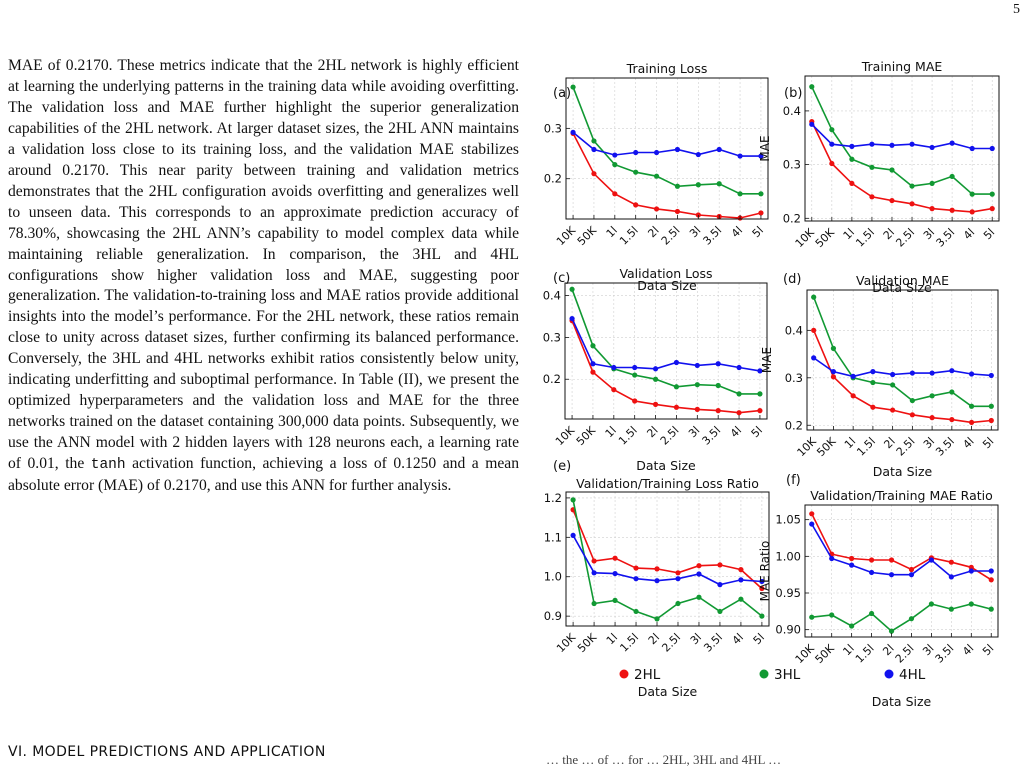 This screenshot has width=1028, height=768. What do you see at coordinates (562, 466) in the screenshot?
I see `panel-label: (e)` at bounding box center [562, 466].